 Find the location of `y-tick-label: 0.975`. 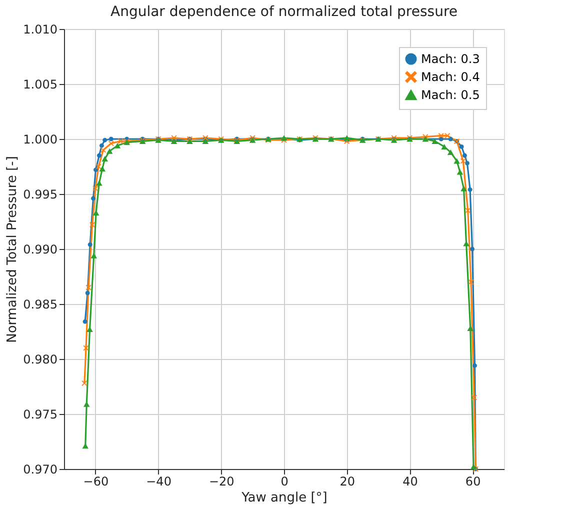

y-tick-label: 0.975 is located at coordinates (40, 415).